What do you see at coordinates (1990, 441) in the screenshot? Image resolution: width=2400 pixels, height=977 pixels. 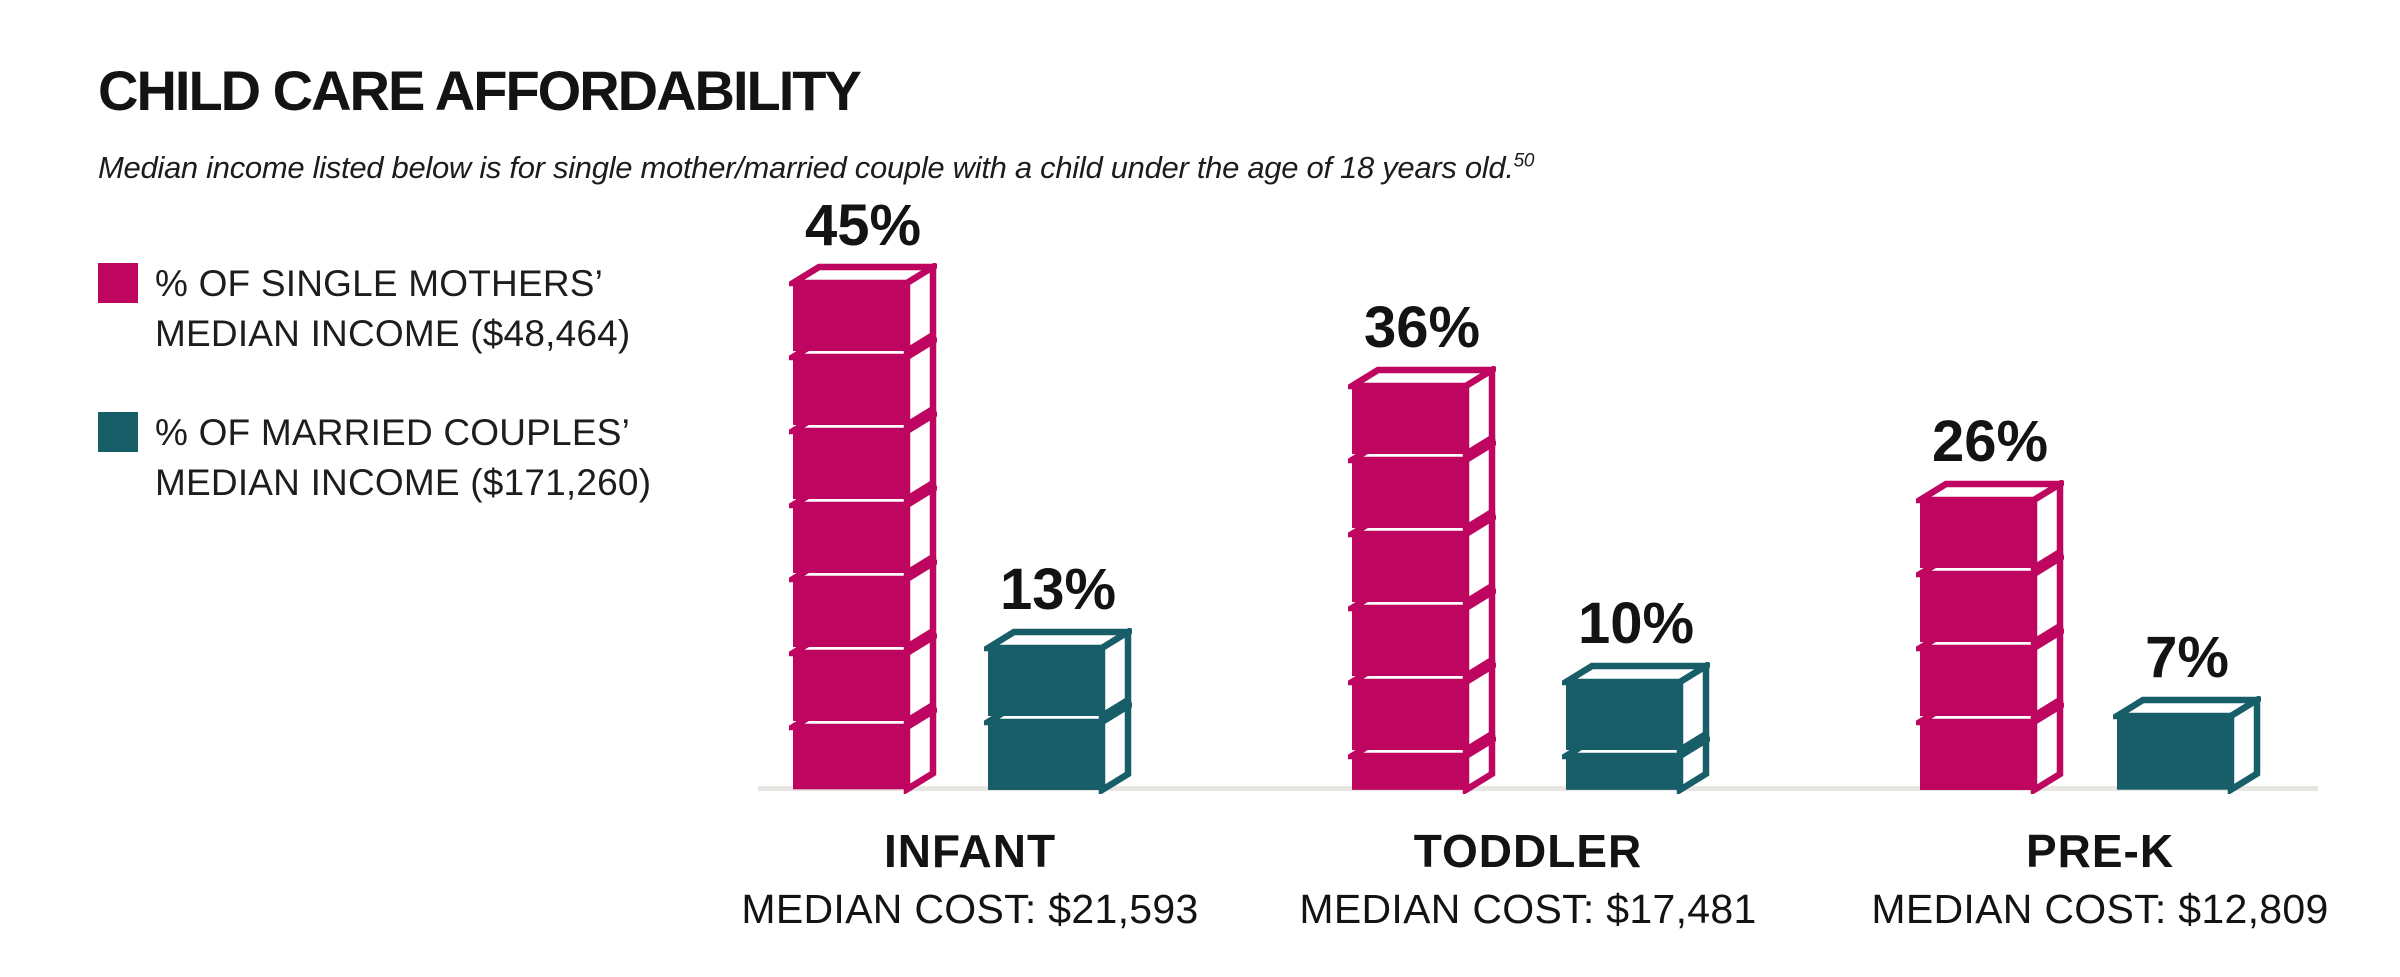 I see `value-label-prek-single-mothers: 26%` at bounding box center [1990, 441].